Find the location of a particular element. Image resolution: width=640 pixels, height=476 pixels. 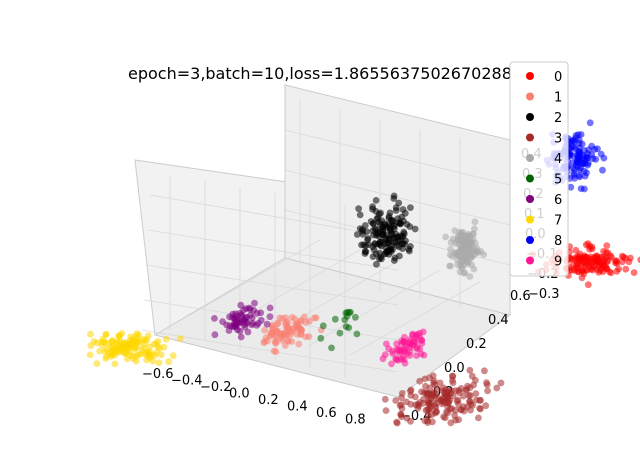

x-tick-label: 0.4 is located at coordinates (297, 407).